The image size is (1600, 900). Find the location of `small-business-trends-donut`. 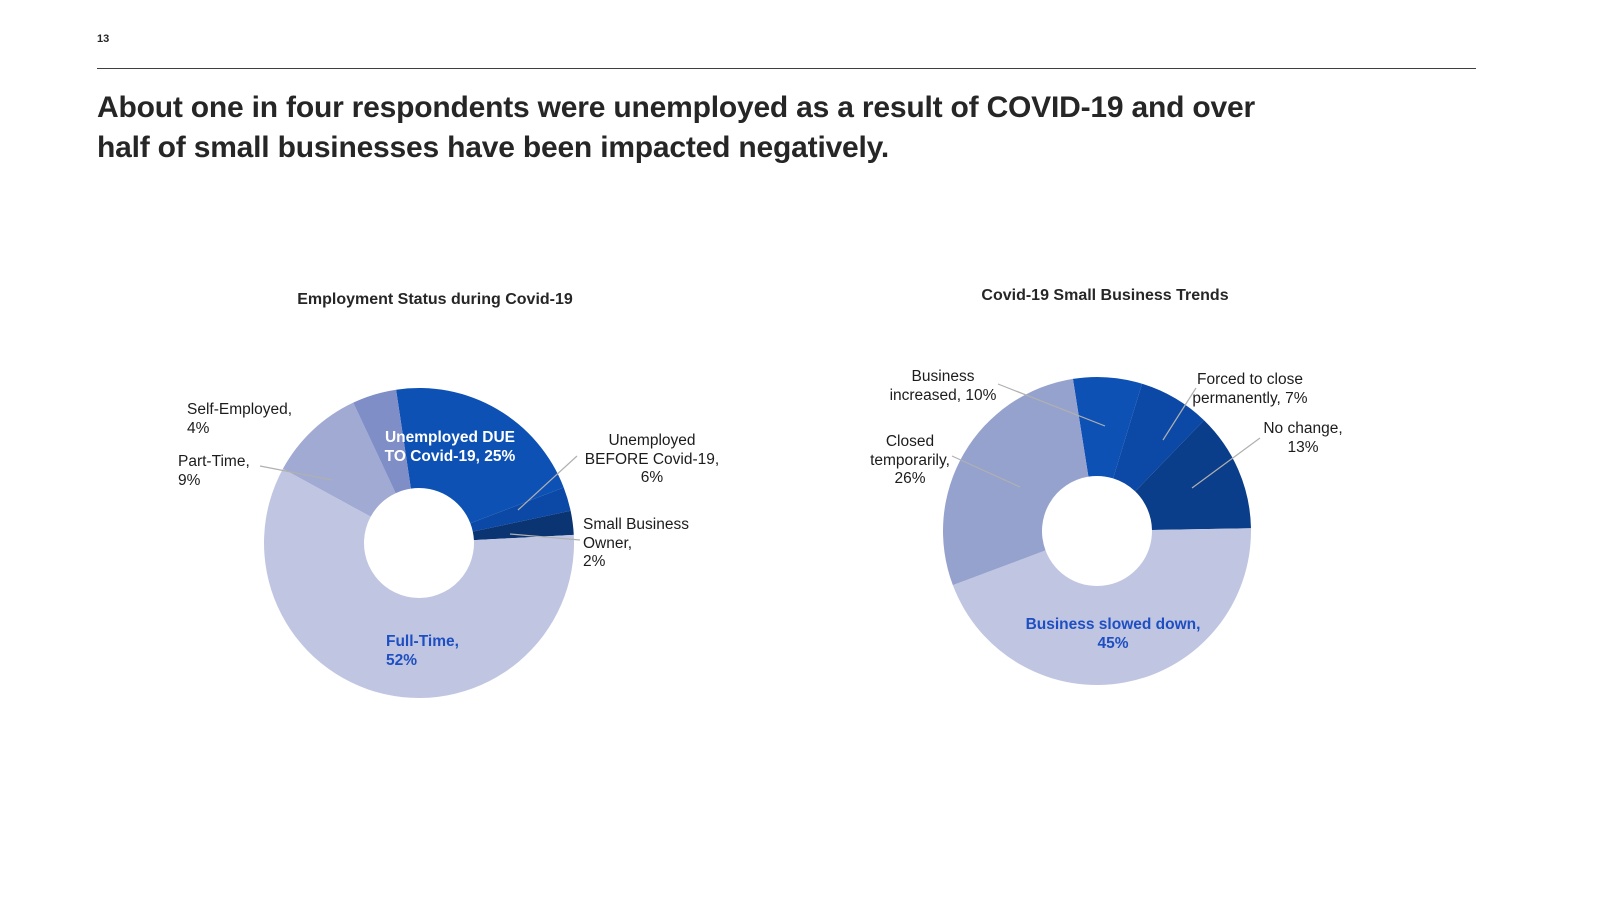

small-business-trends-donut is located at coordinates (1102, 531).